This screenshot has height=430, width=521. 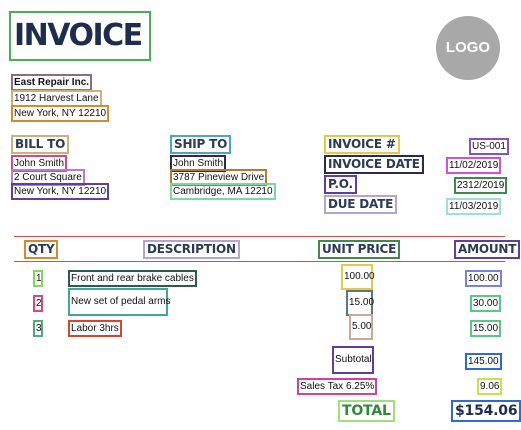 I want to click on bill-to-city: New York, NY 12210, so click(x=60, y=191).